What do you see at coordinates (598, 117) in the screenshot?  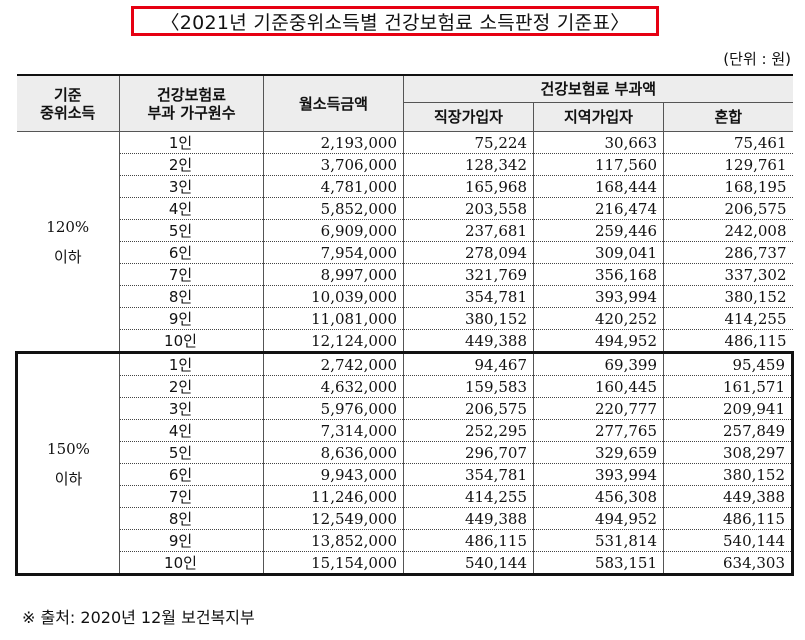 I see `header-regional: 지역가입자` at bounding box center [598, 117].